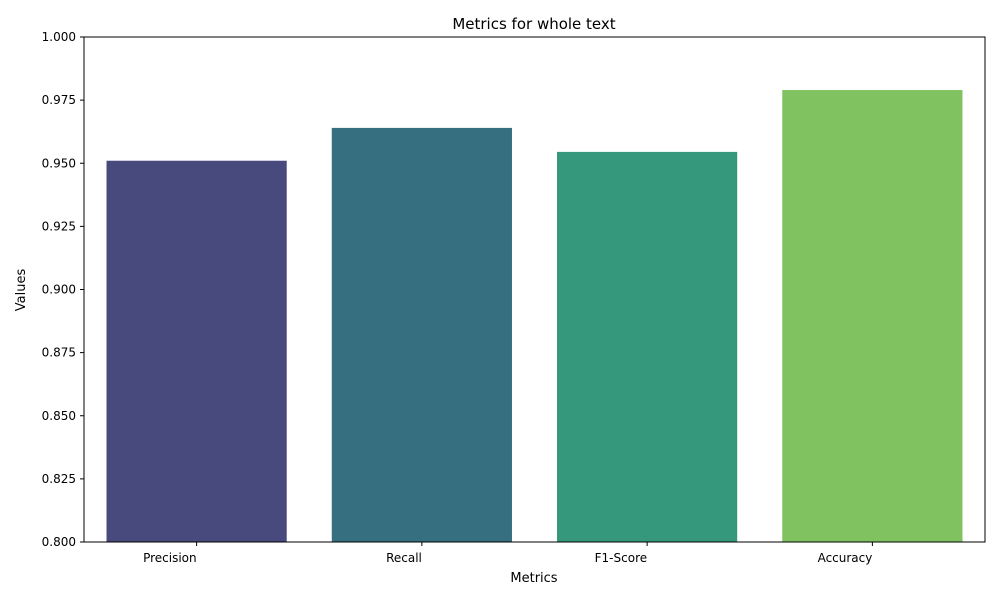 The height and width of the screenshot is (600, 1000). Describe the element at coordinates (59, 479) in the screenshot. I see `y-tick-label: 0.825` at that location.